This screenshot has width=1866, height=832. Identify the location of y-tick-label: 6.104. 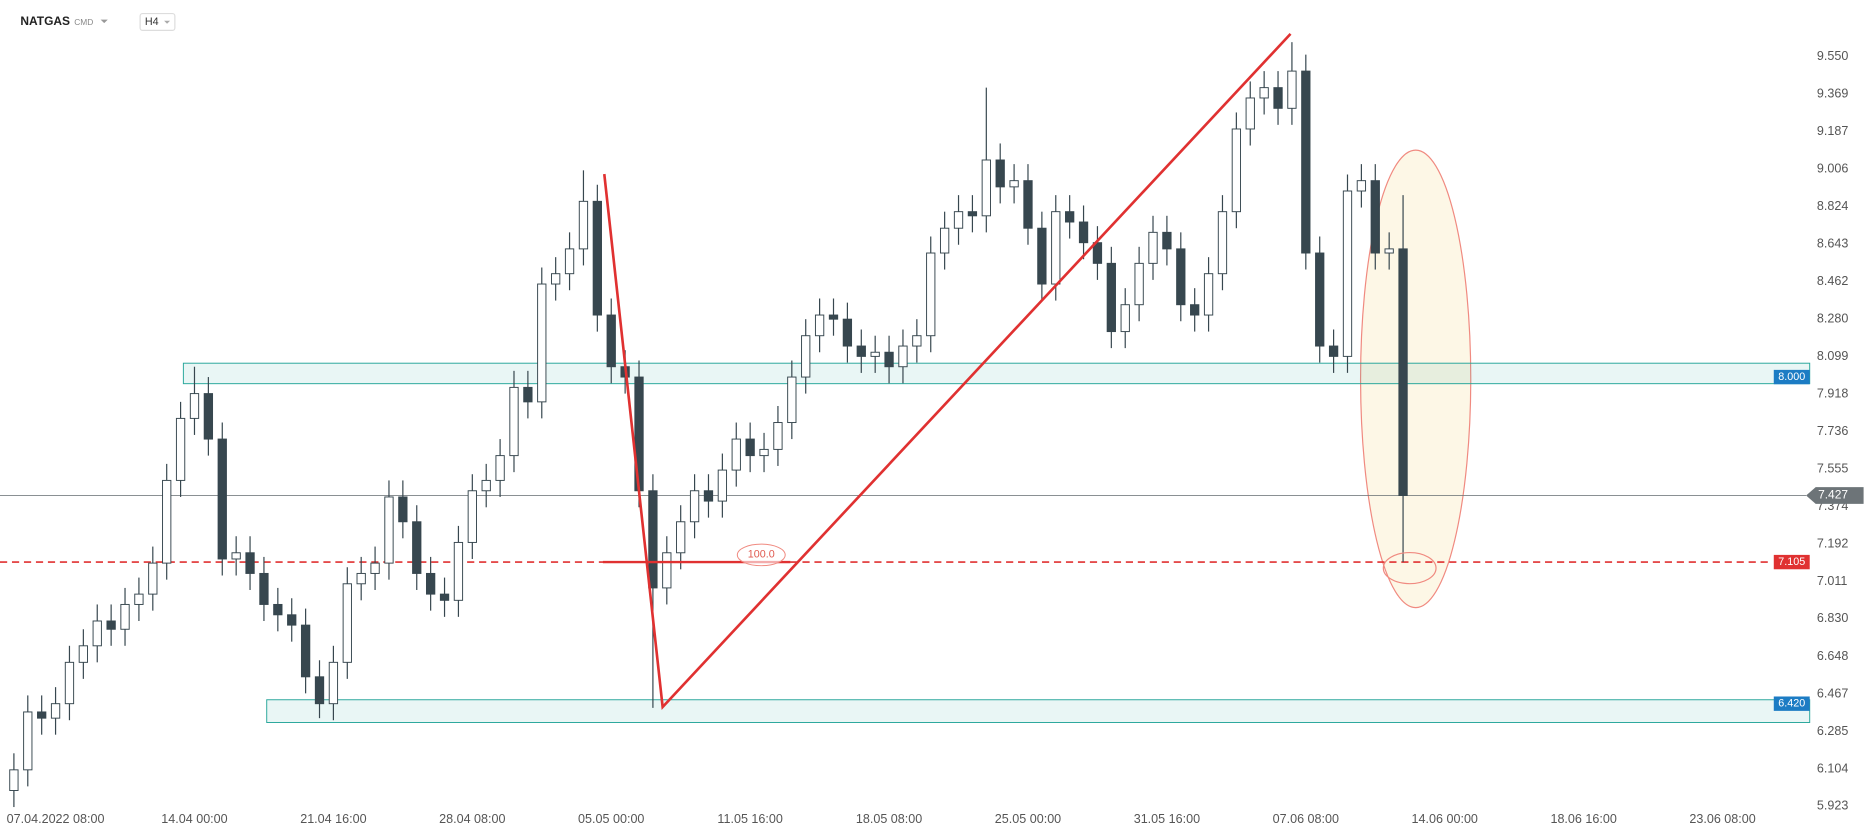
(1832, 768).